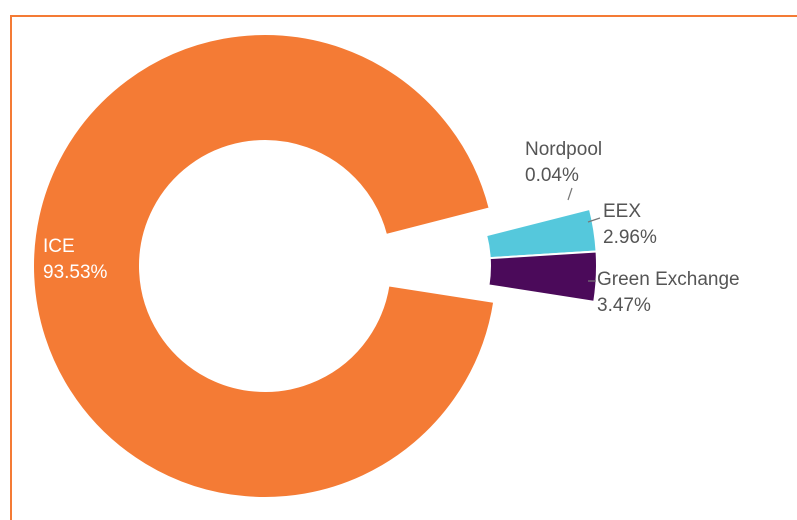 The height and width of the screenshot is (520, 797). I want to click on value-label: 0.04%, so click(552, 175).